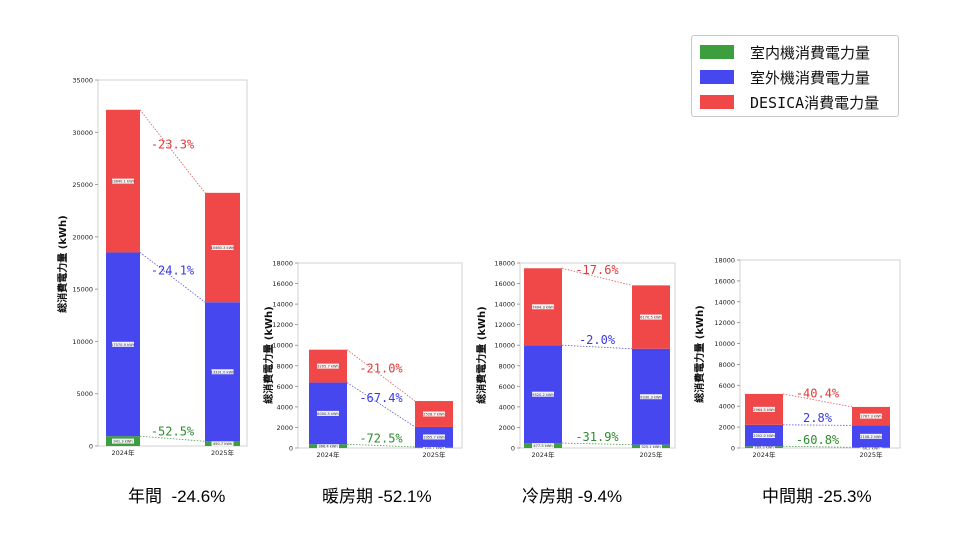  I want to click on legend-label-indoor: 室内機消費電力量, so click(810, 52).